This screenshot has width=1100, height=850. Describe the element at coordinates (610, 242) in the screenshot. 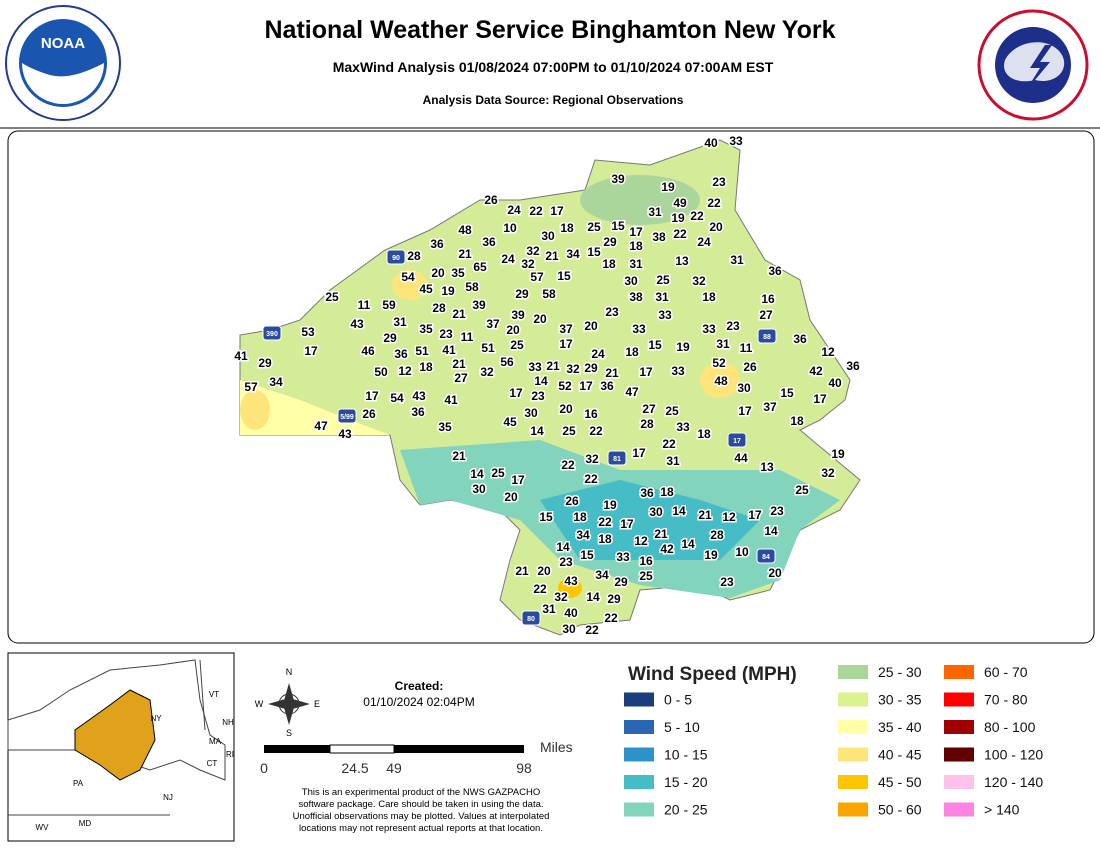

I see `station-value: 29` at that location.